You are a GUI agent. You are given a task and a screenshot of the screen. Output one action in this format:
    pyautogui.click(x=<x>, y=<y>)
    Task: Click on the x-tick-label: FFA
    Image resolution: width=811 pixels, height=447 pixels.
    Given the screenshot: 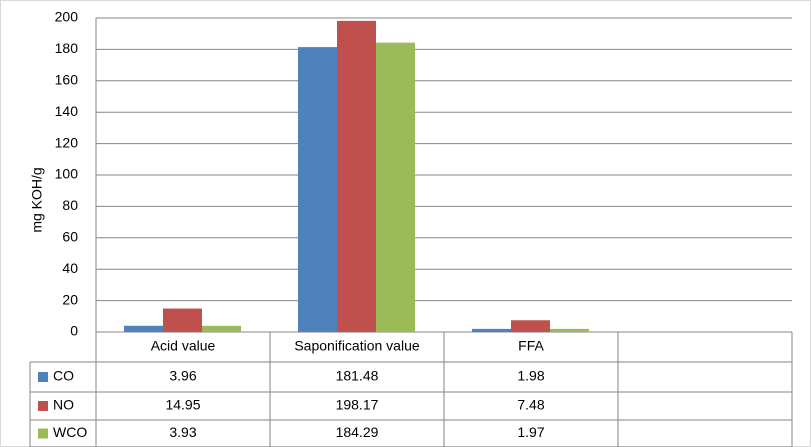 What is the action you would take?
    pyautogui.click(x=531, y=346)
    